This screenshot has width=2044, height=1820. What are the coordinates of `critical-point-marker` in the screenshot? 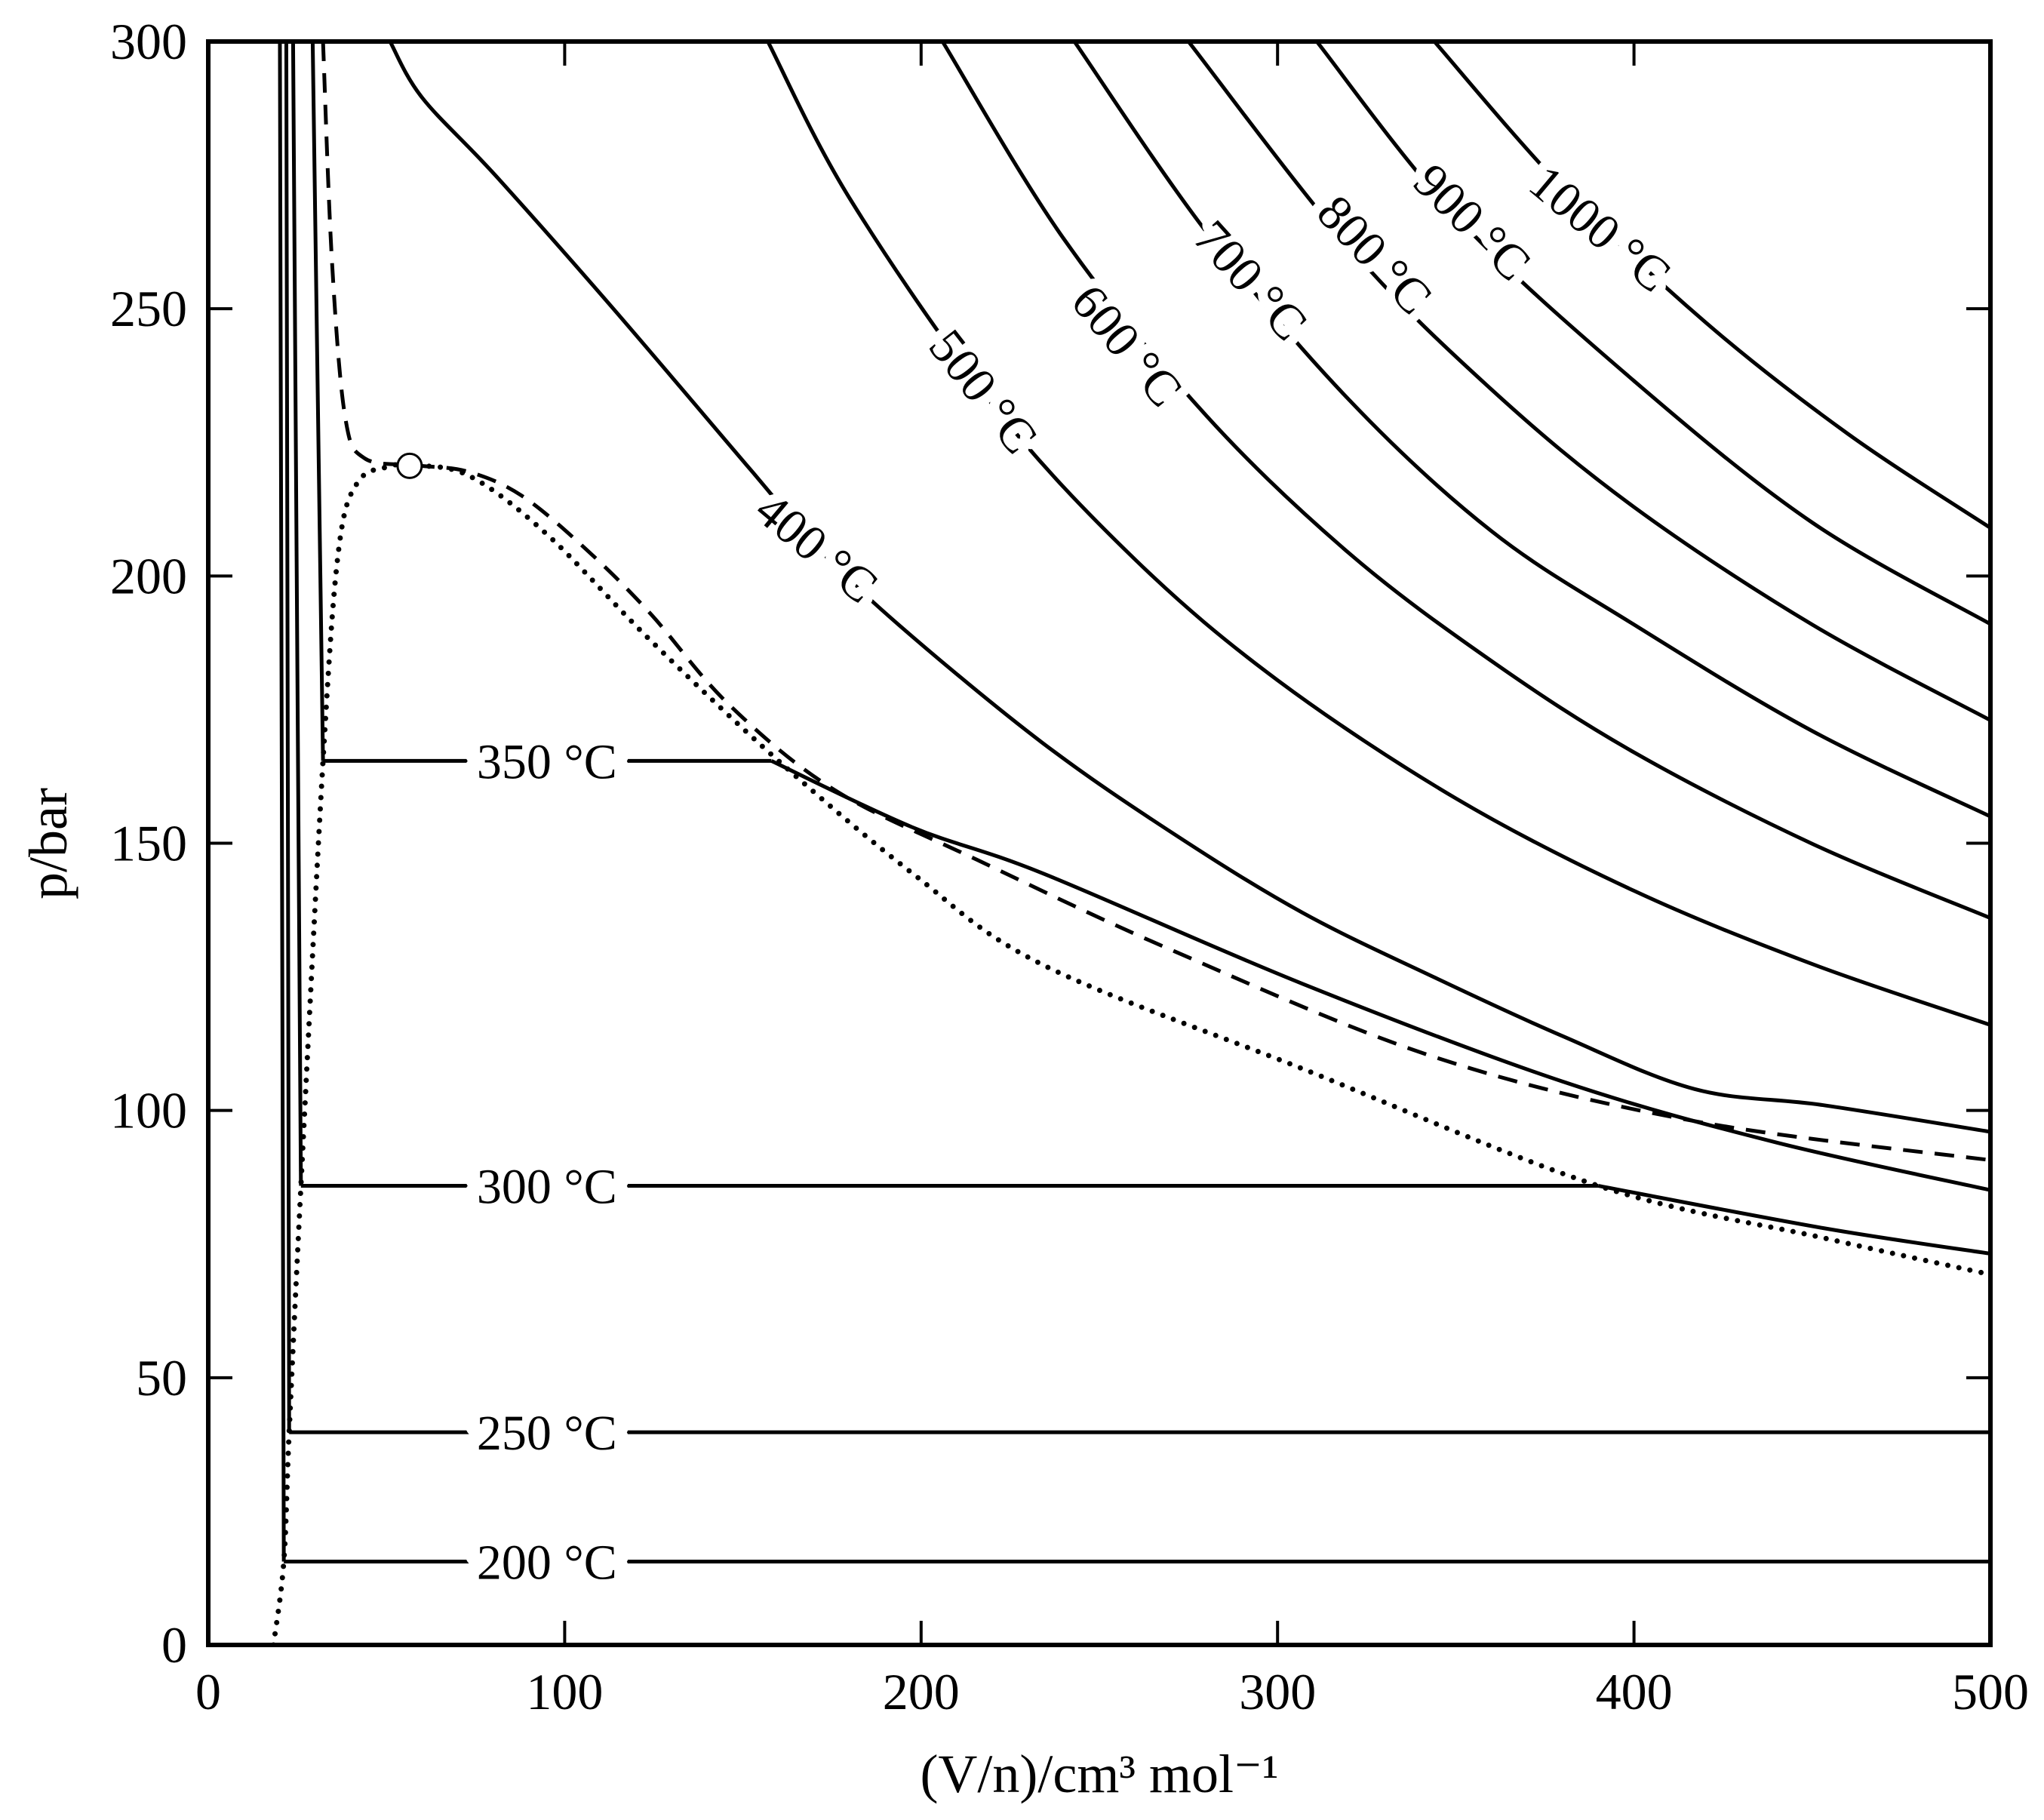 It's located at (409, 465).